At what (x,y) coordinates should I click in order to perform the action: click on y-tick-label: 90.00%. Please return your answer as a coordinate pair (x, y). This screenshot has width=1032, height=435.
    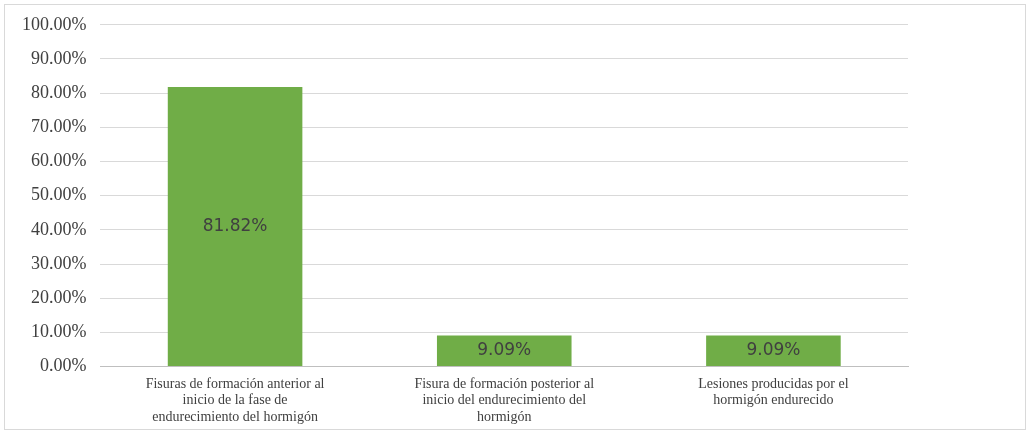
    Looking at the image, I should click on (58, 57).